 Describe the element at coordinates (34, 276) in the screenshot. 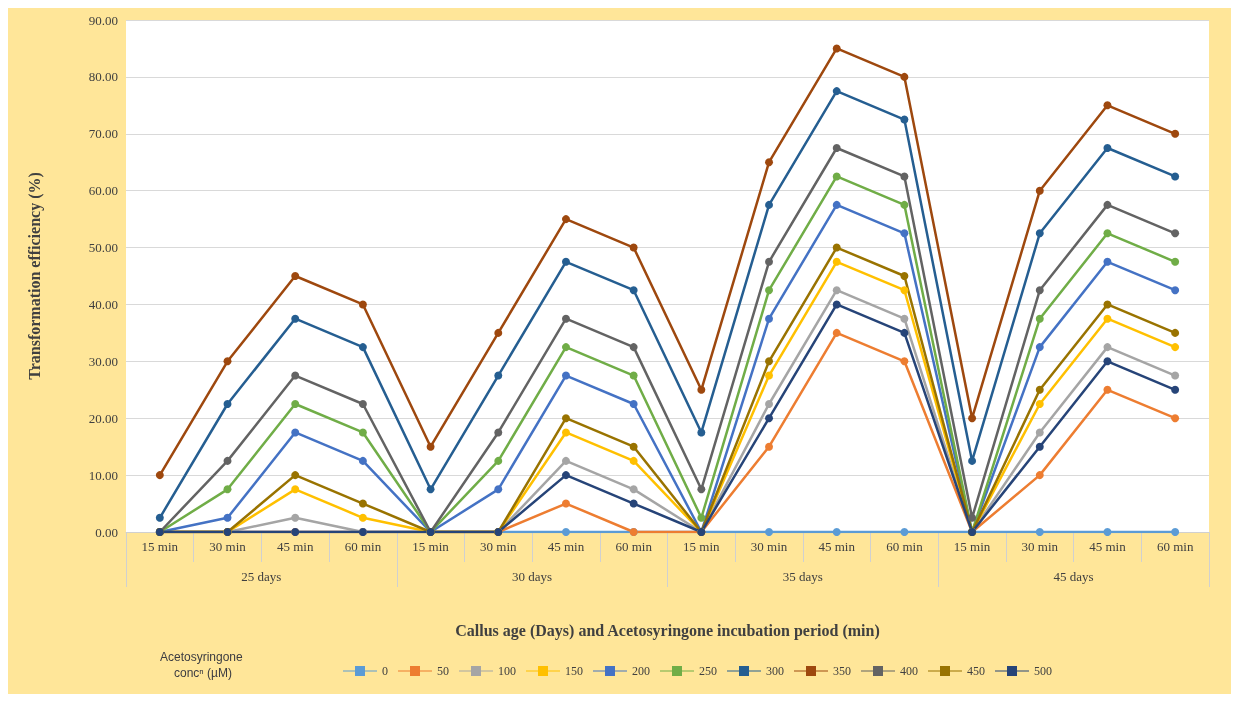

I see `y-axis-title: Transformation efficiency (%)` at that location.